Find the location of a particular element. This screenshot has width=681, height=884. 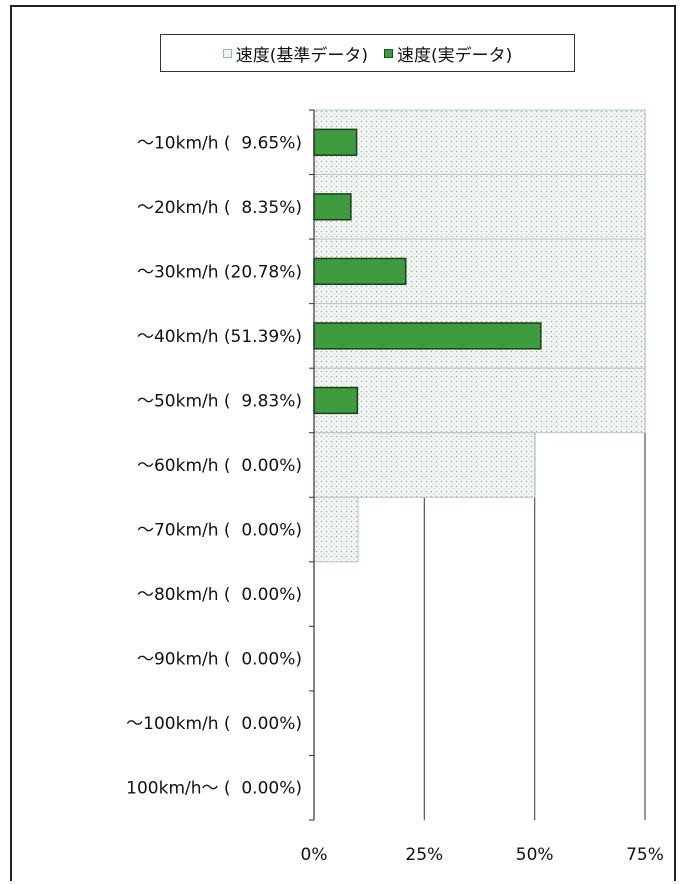

legend-label-actual: 速度(実データ) is located at coordinates (455, 55).